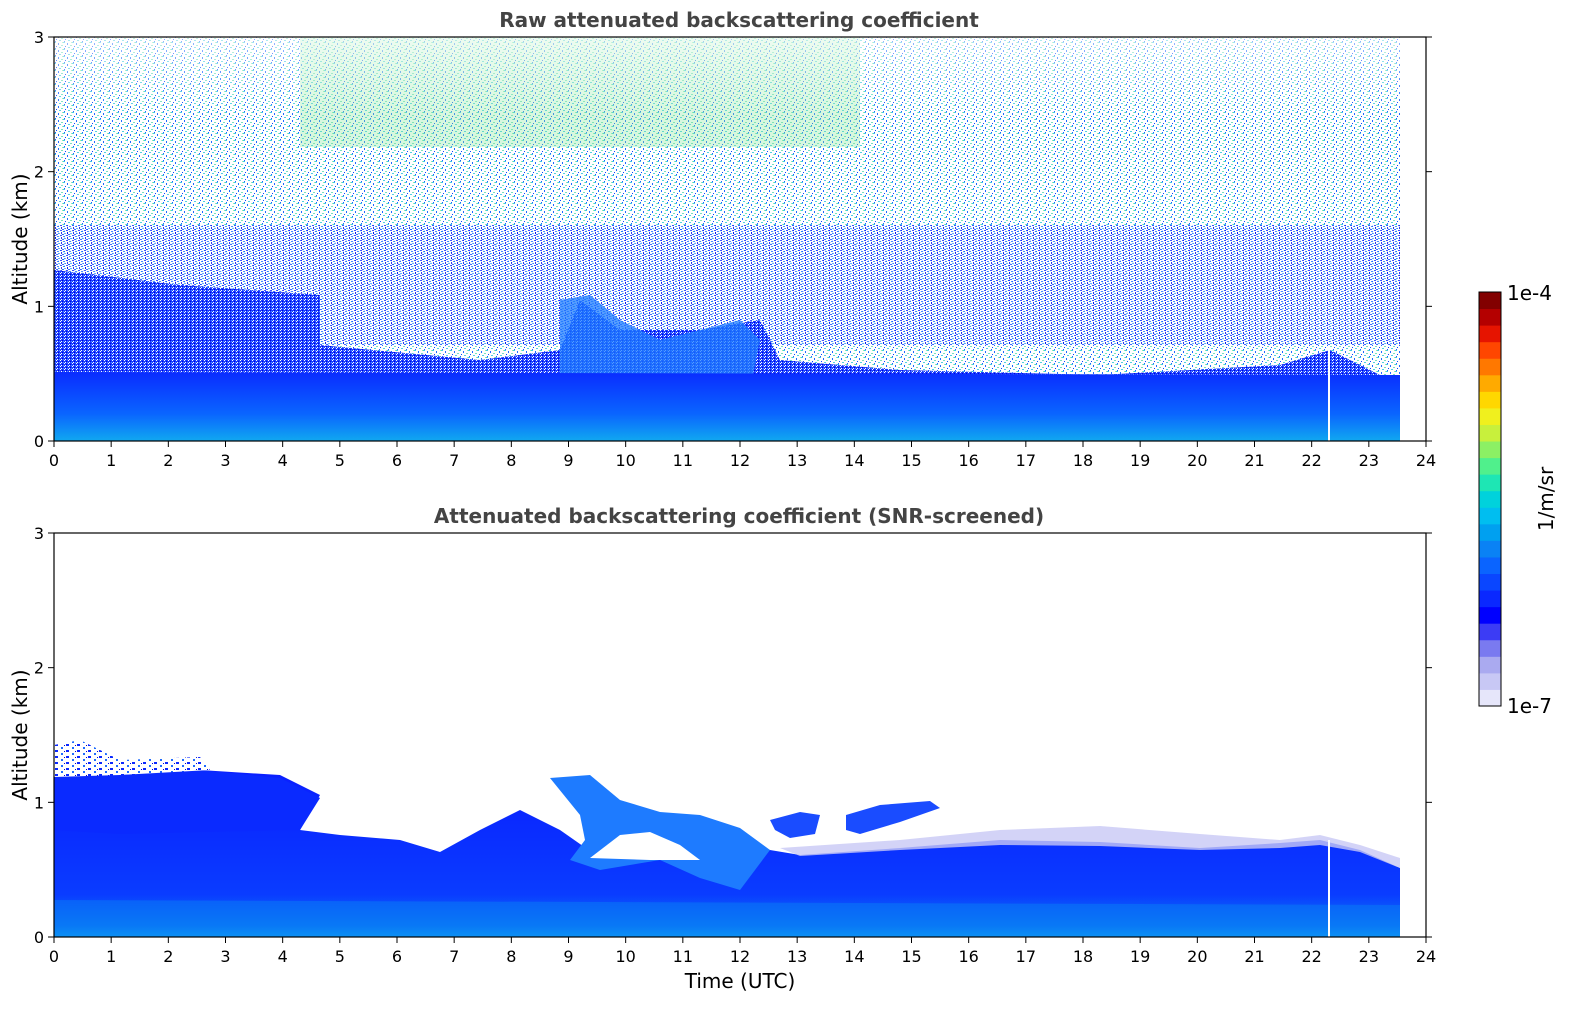 Image resolution: width=1595 pixels, height=1020 pixels. I want to click on x-tick-label: 5, so click(340, 460).